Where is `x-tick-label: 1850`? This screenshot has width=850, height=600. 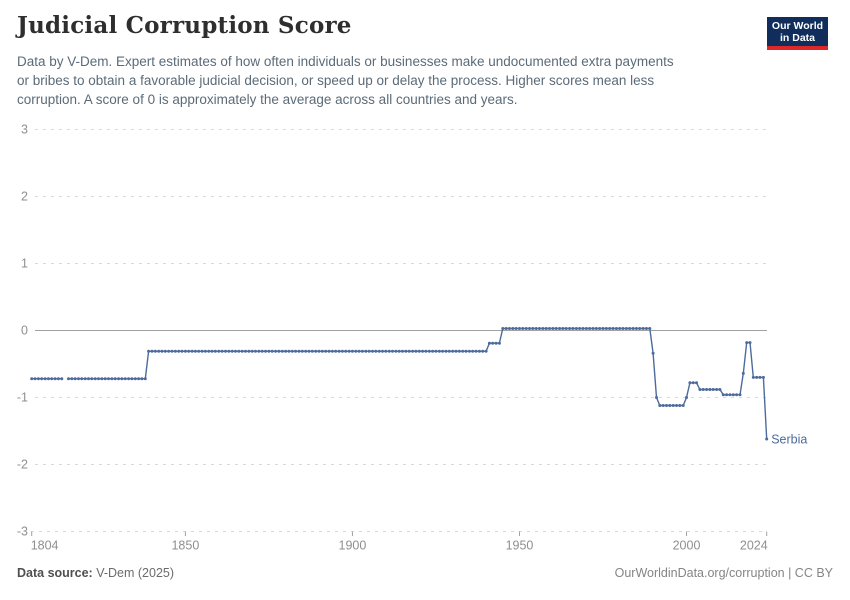
x-tick-label: 1850 is located at coordinates (185, 546).